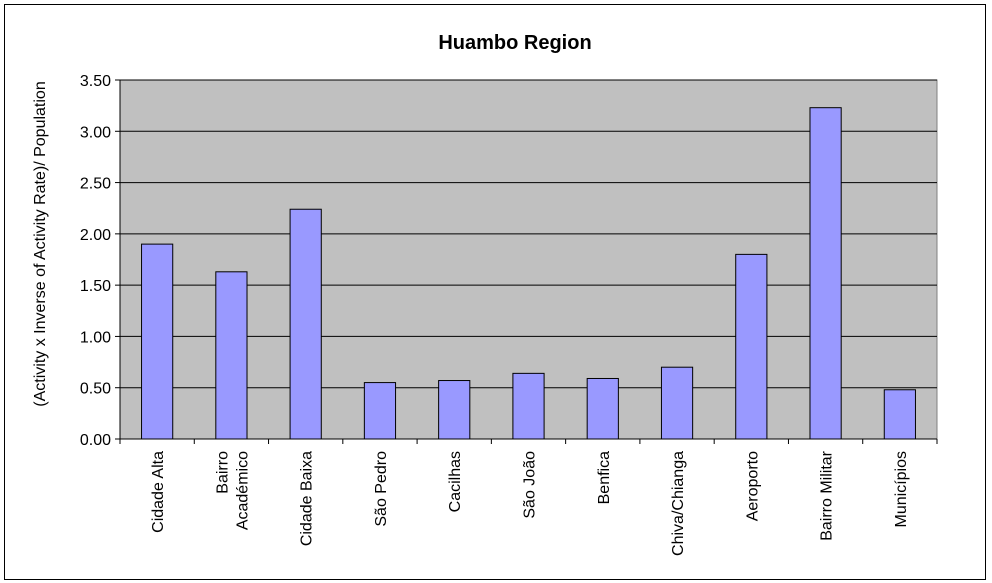 The height and width of the screenshot is (583, 992). I want to click on y-tick-label: 1.50, so click(95, 286).